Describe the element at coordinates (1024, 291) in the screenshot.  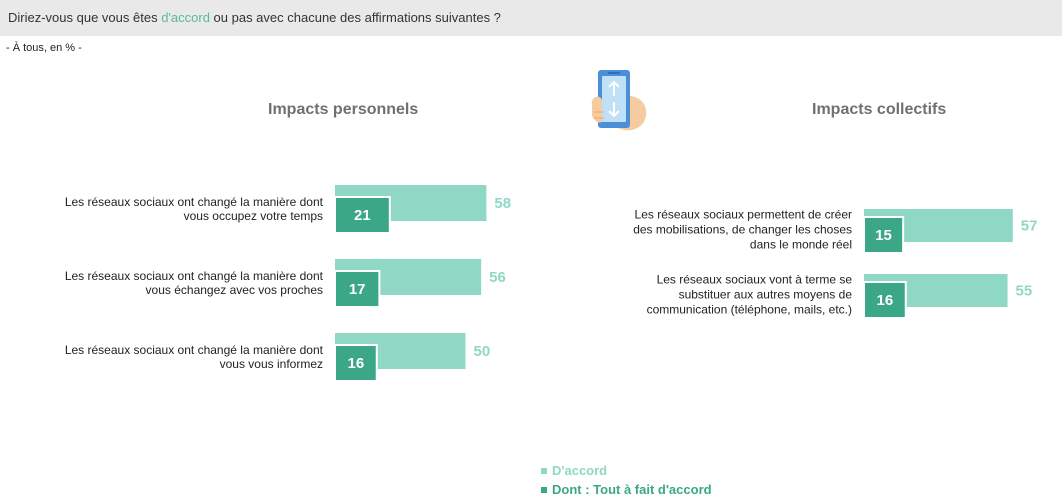
I see `value-label-accord-collectifs-2: 55` at that location.